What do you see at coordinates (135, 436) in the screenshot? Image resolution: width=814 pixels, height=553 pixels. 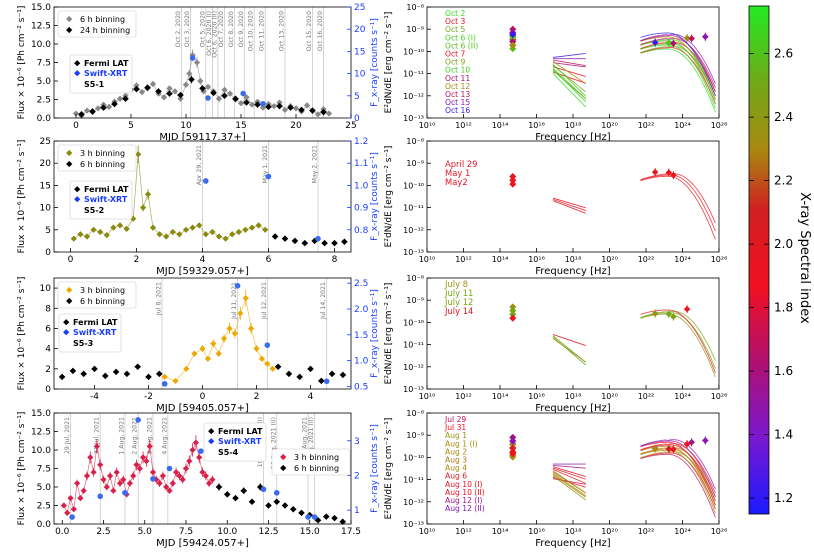 I see `annotation-label: 2 Aug, 2021` at bounding box center [135, 436].